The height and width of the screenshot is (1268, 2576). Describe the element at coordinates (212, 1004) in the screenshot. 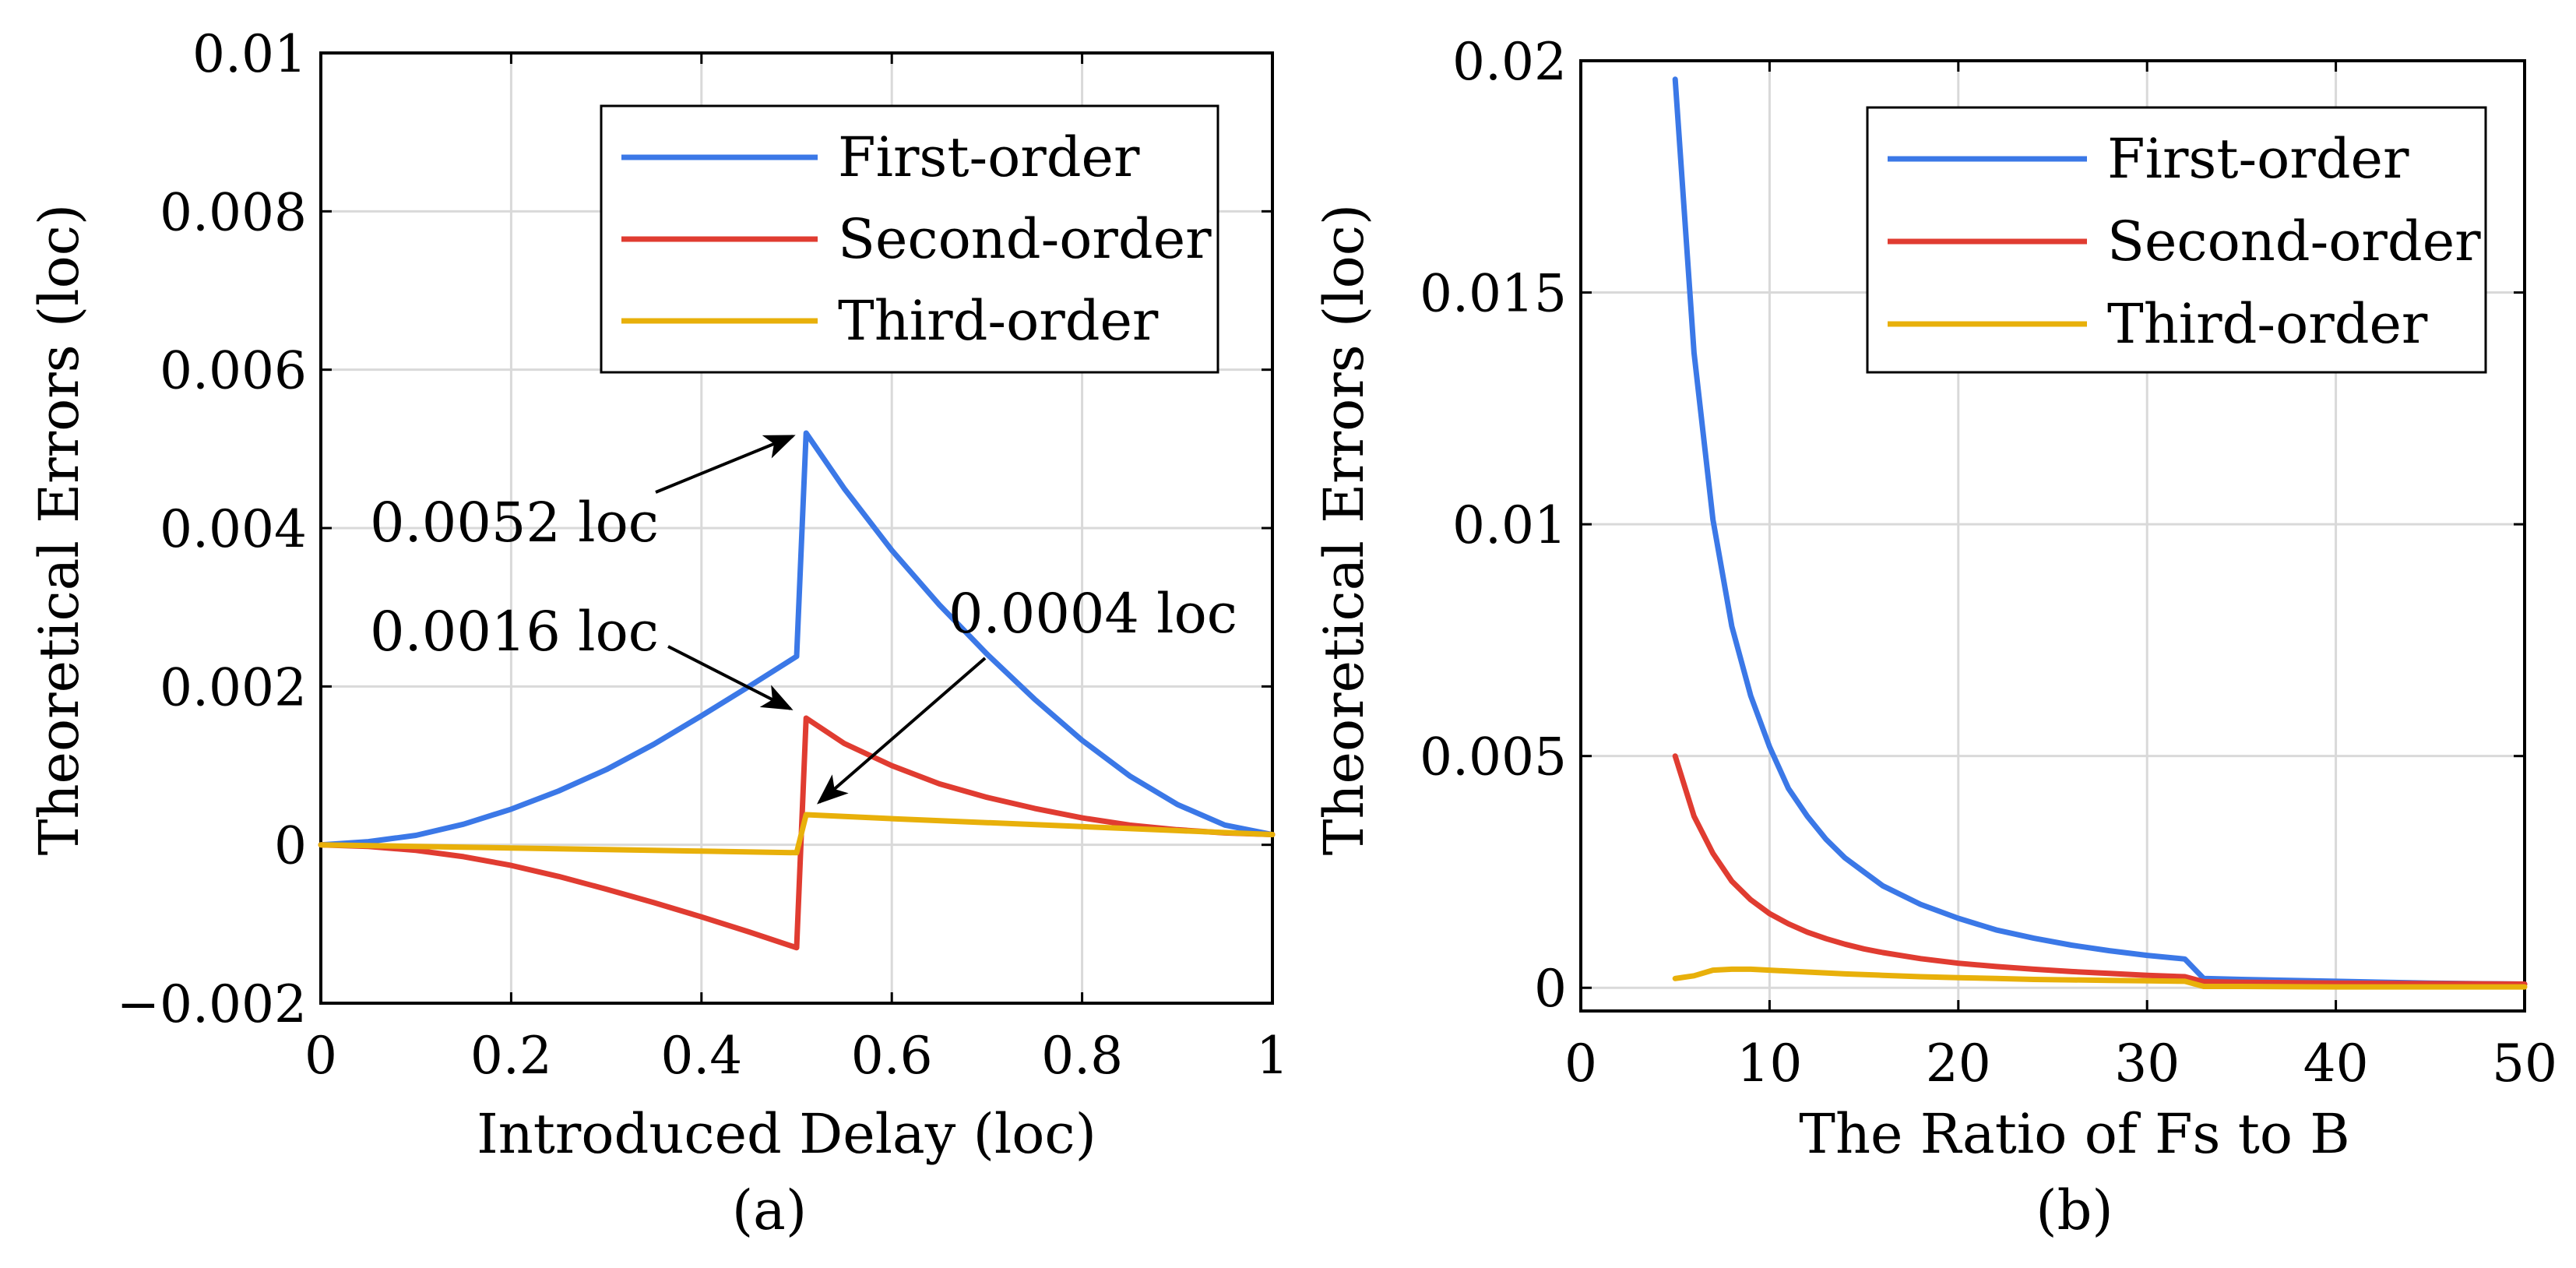

I see `y-tick-label: −0.002` at that location.